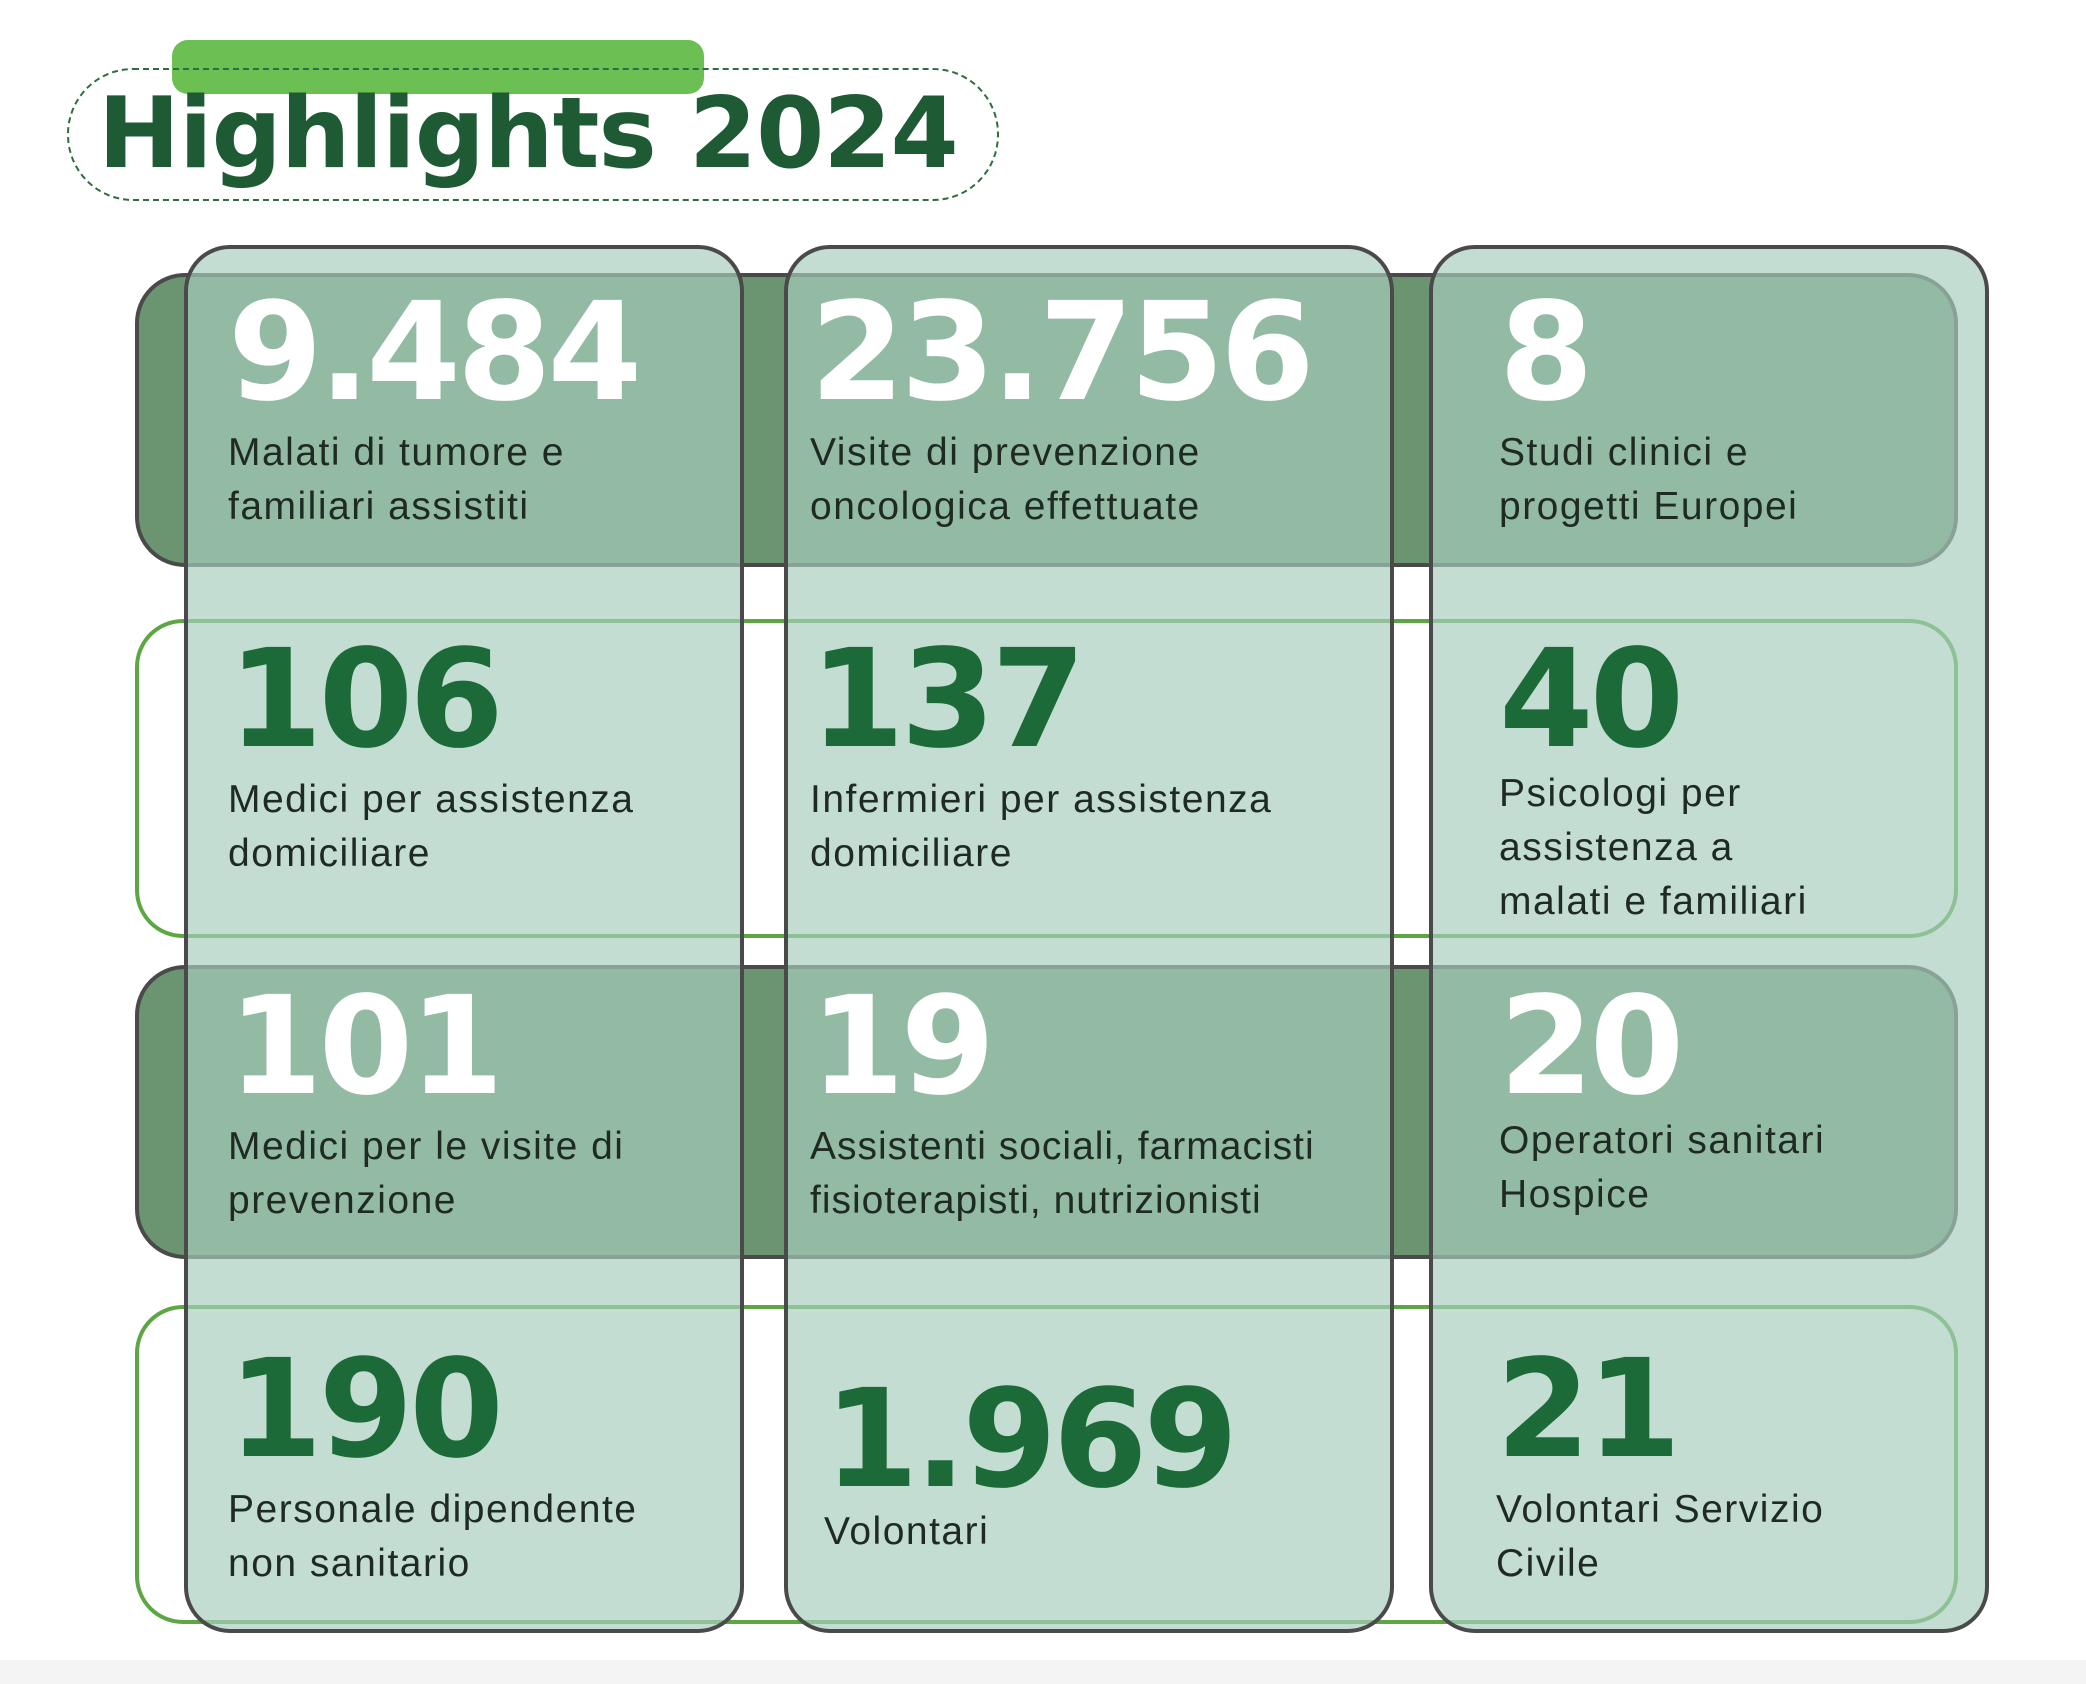  What do you see at coordinates (433, 1536) in the screenshot?
I see `stat-label: Personale dipendente non sanitario` at bounding box center [433, 1536].